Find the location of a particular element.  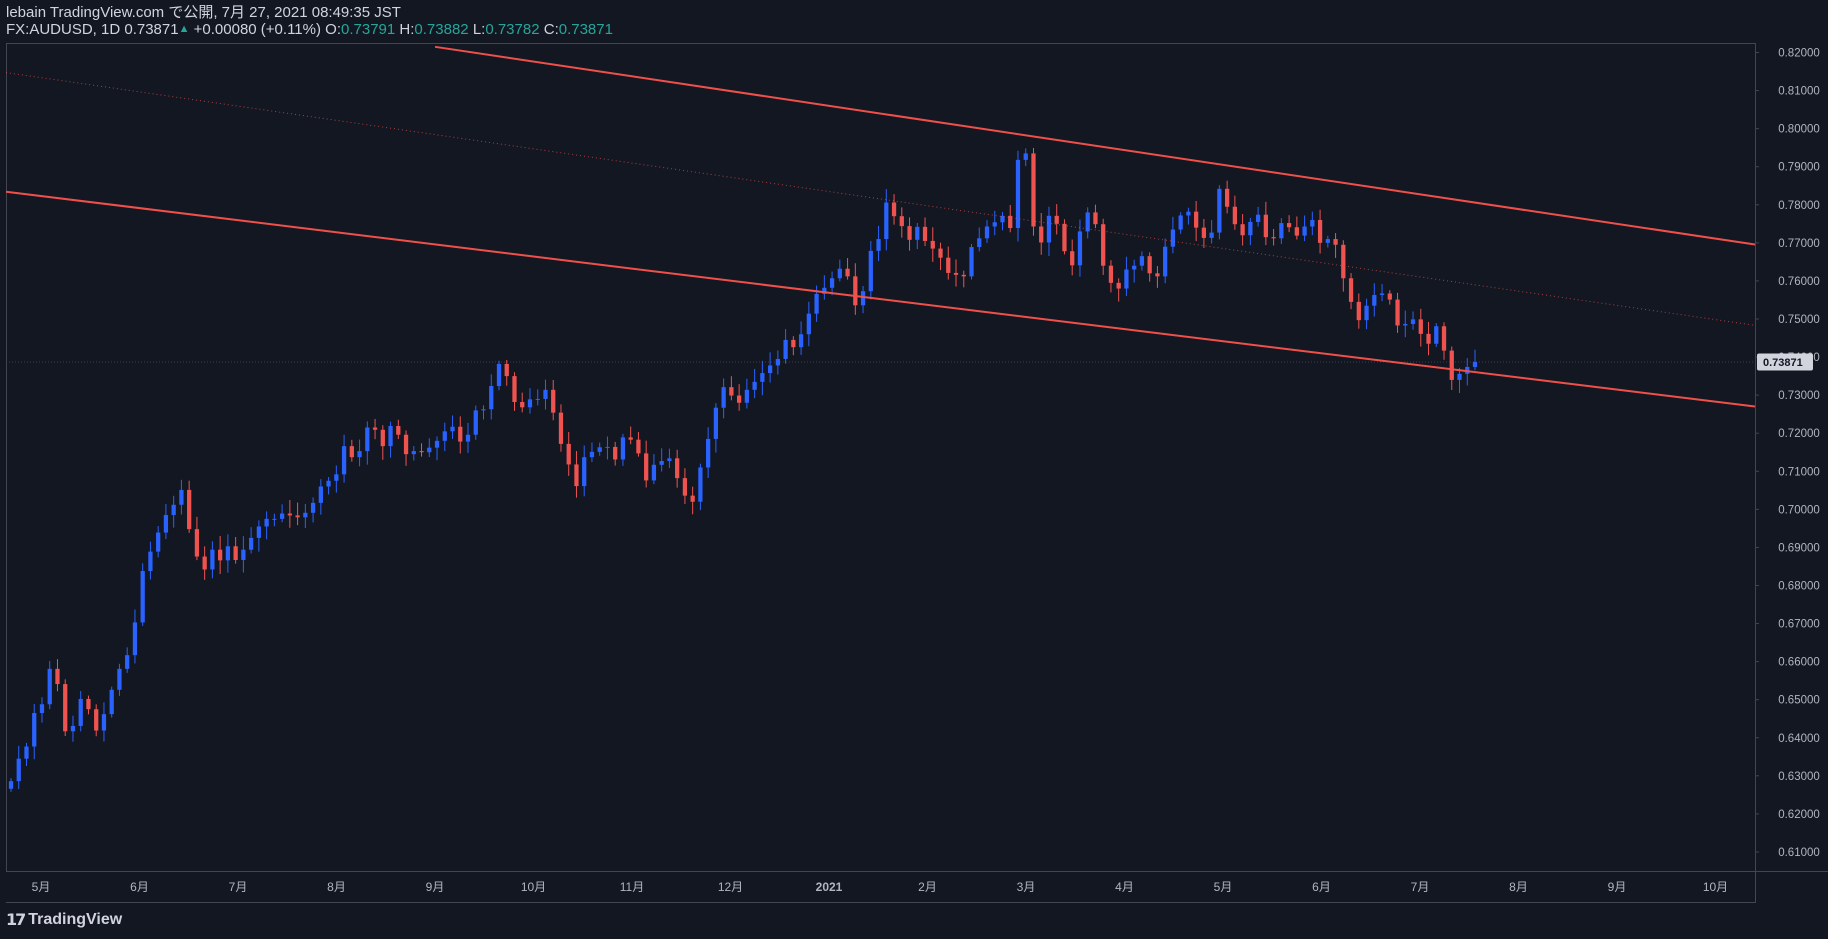

tradingview-logo-icon: 𝟭𝟳 is located at coordinates (16, 920).